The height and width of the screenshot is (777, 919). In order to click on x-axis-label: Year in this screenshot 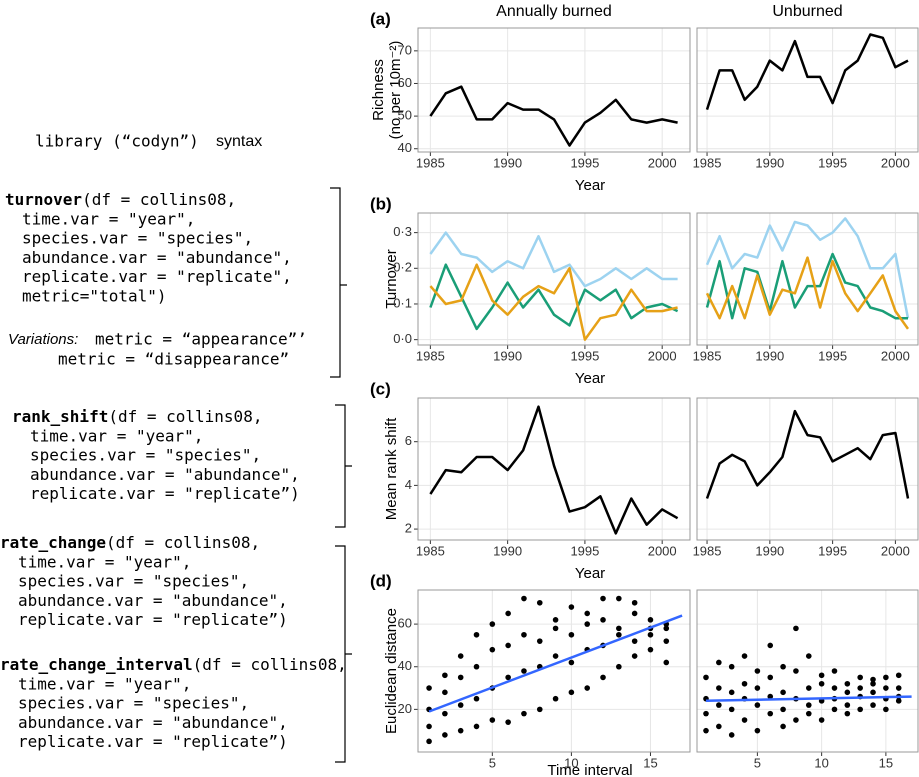, I will do `click(590, 573)`.